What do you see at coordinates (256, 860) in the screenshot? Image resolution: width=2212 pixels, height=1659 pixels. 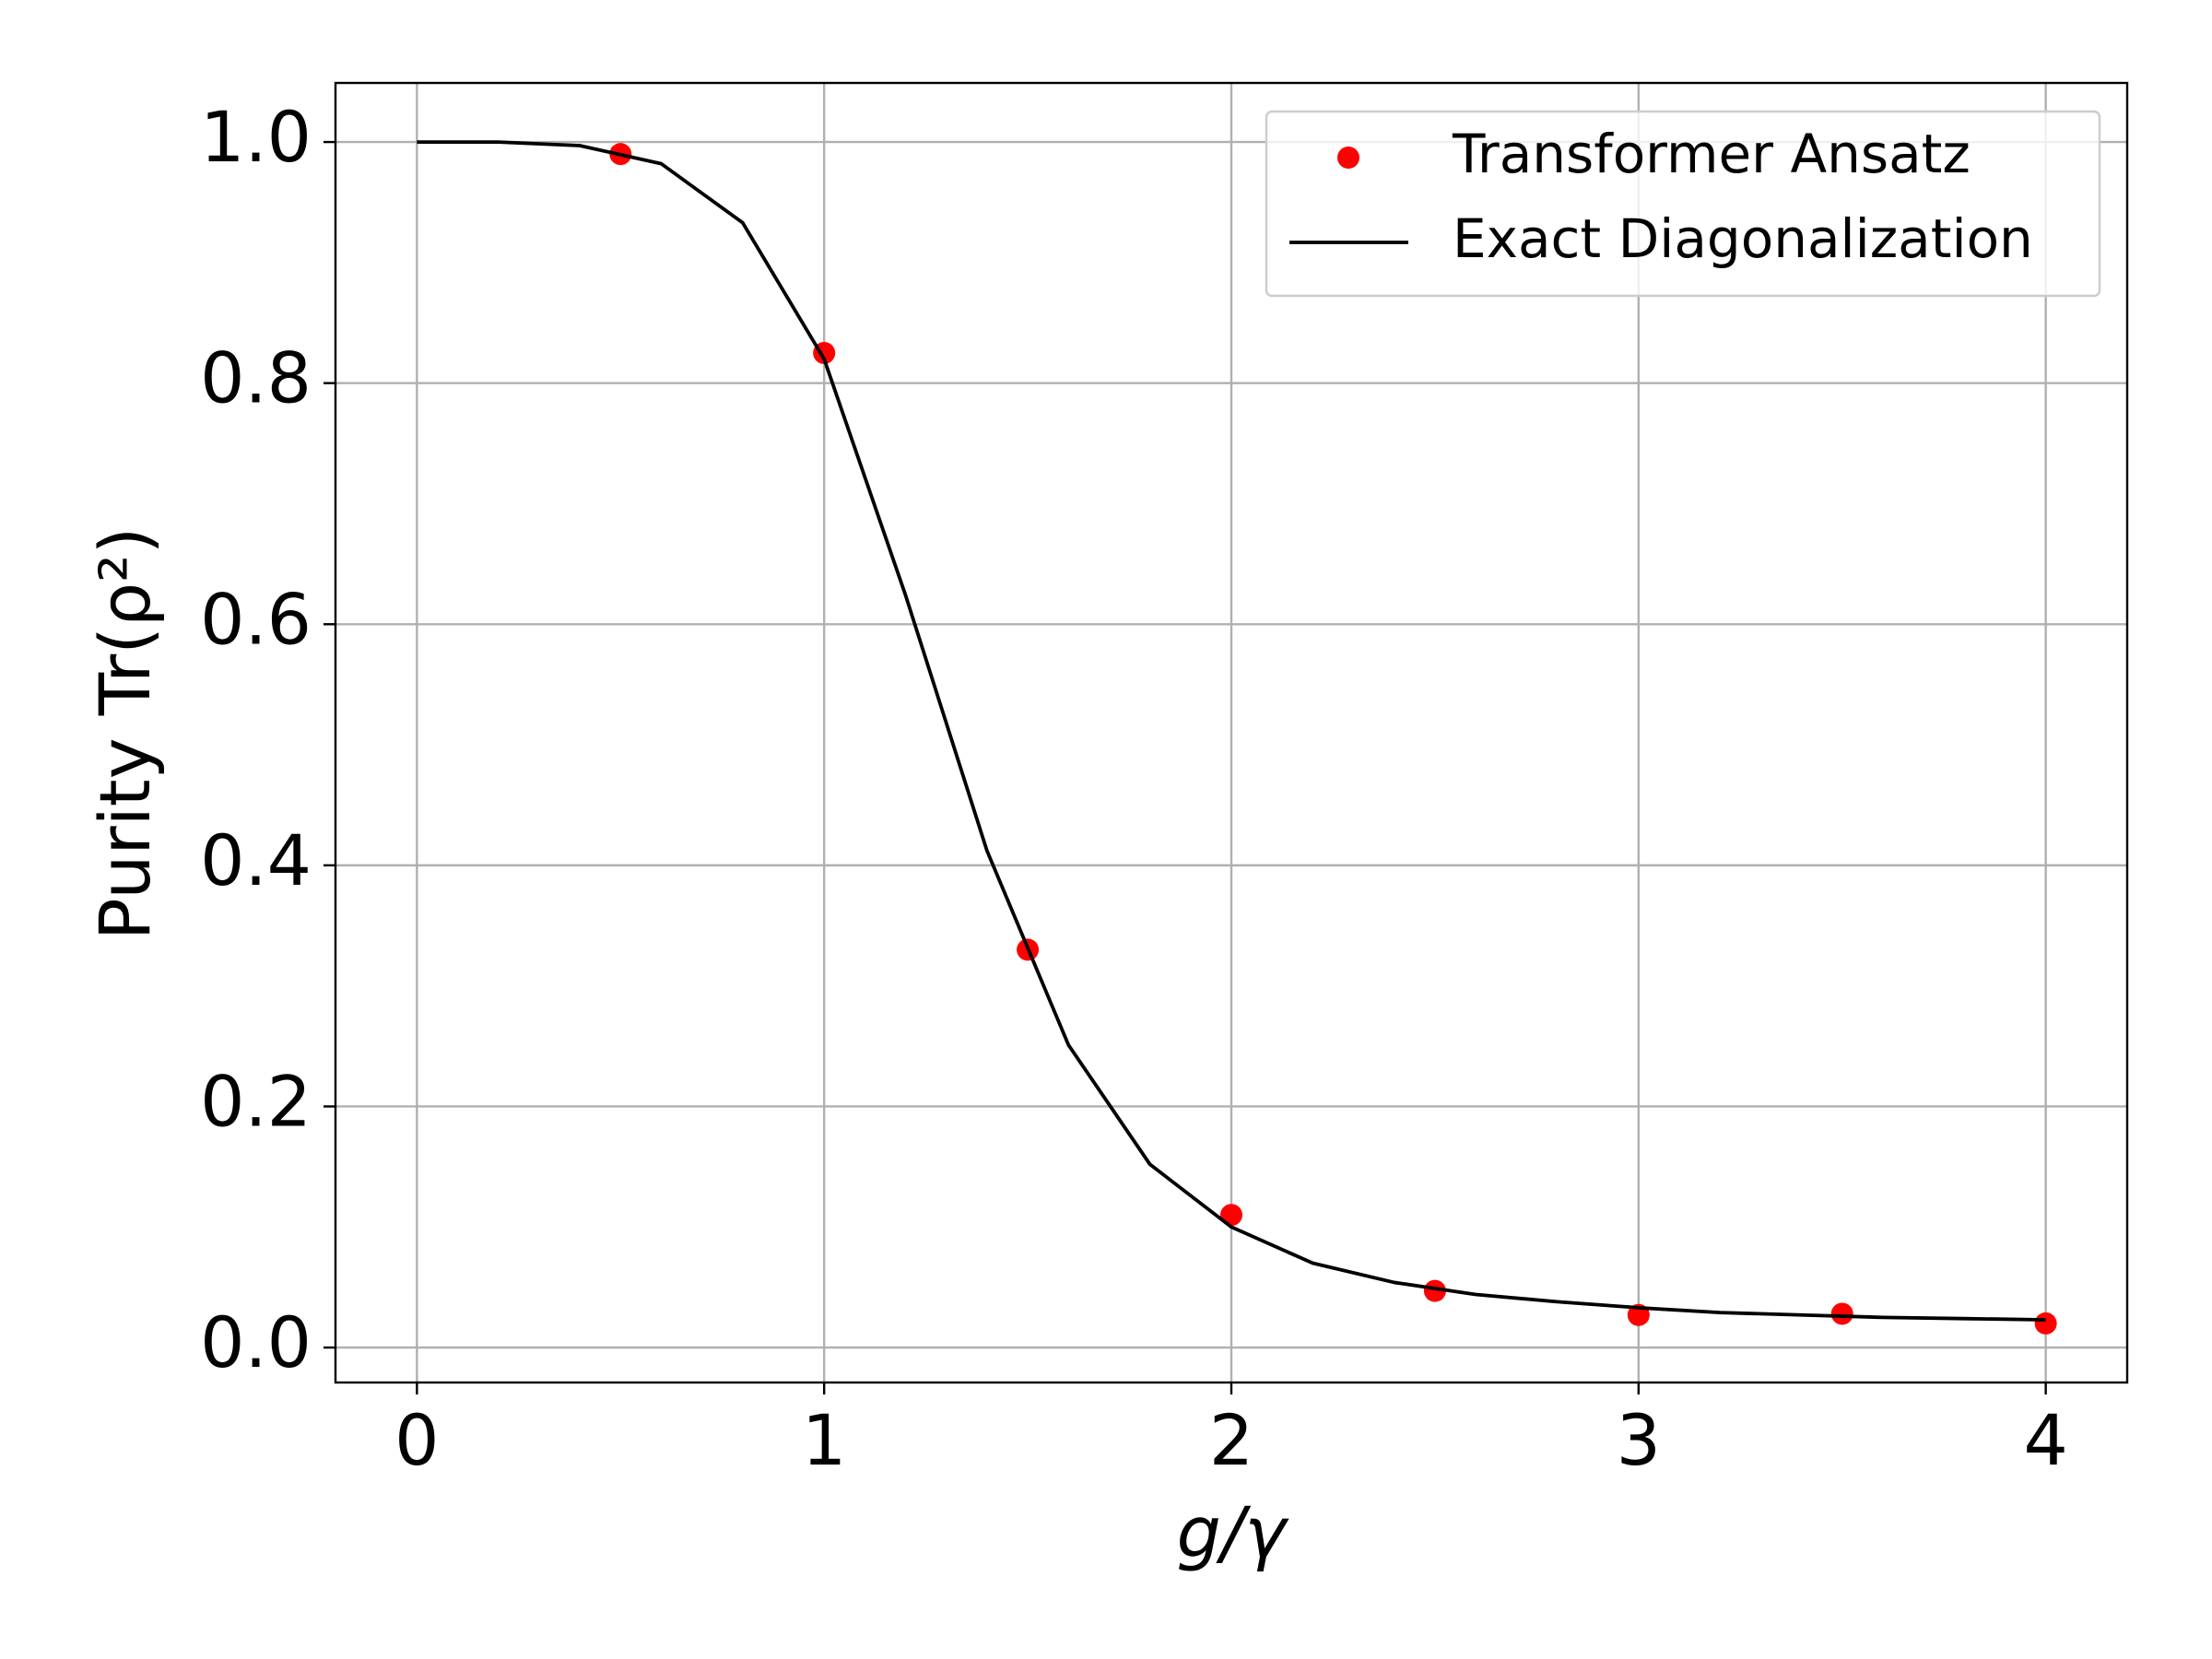 I see `y-tick-label: 0.4` at bounding box center [256, 860].